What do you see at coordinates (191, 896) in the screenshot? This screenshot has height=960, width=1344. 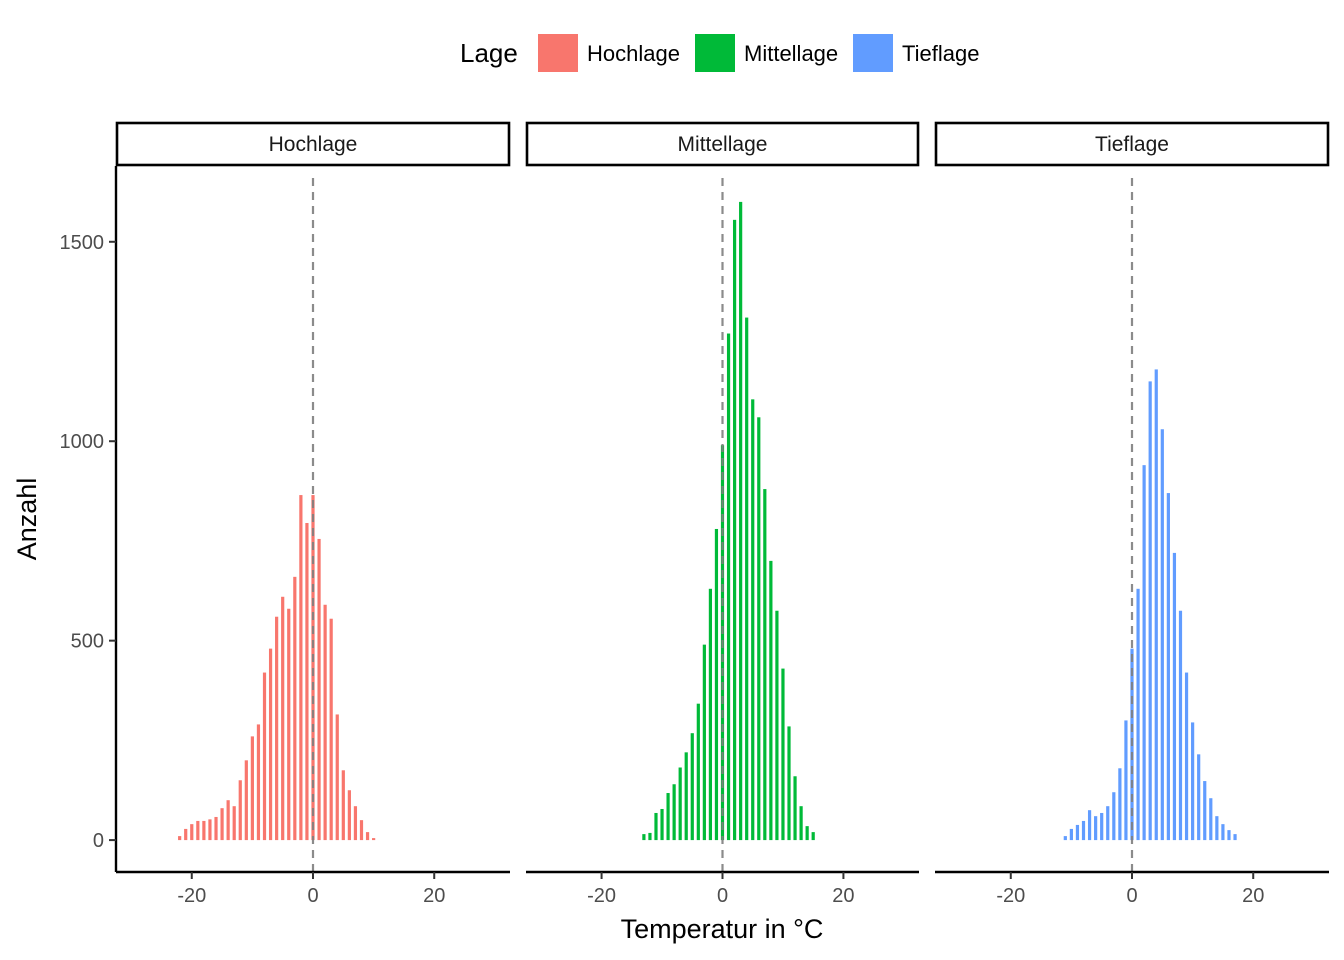 I see `x-tick-label-hochlage: -20` at bounding box center [191, 896].